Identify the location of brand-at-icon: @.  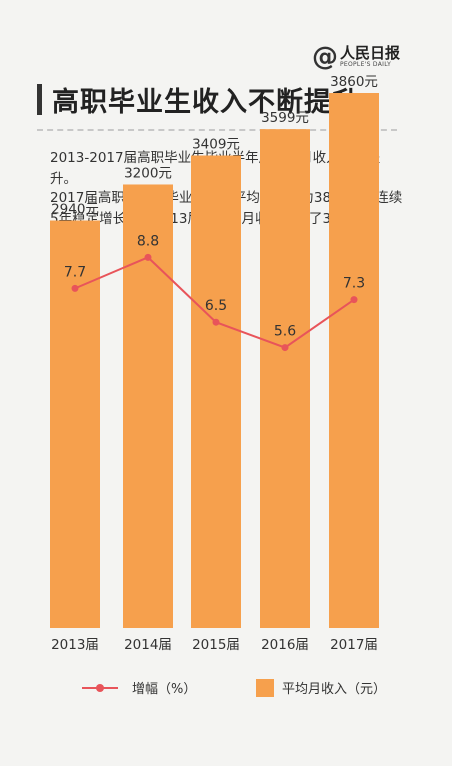
(324, 57).